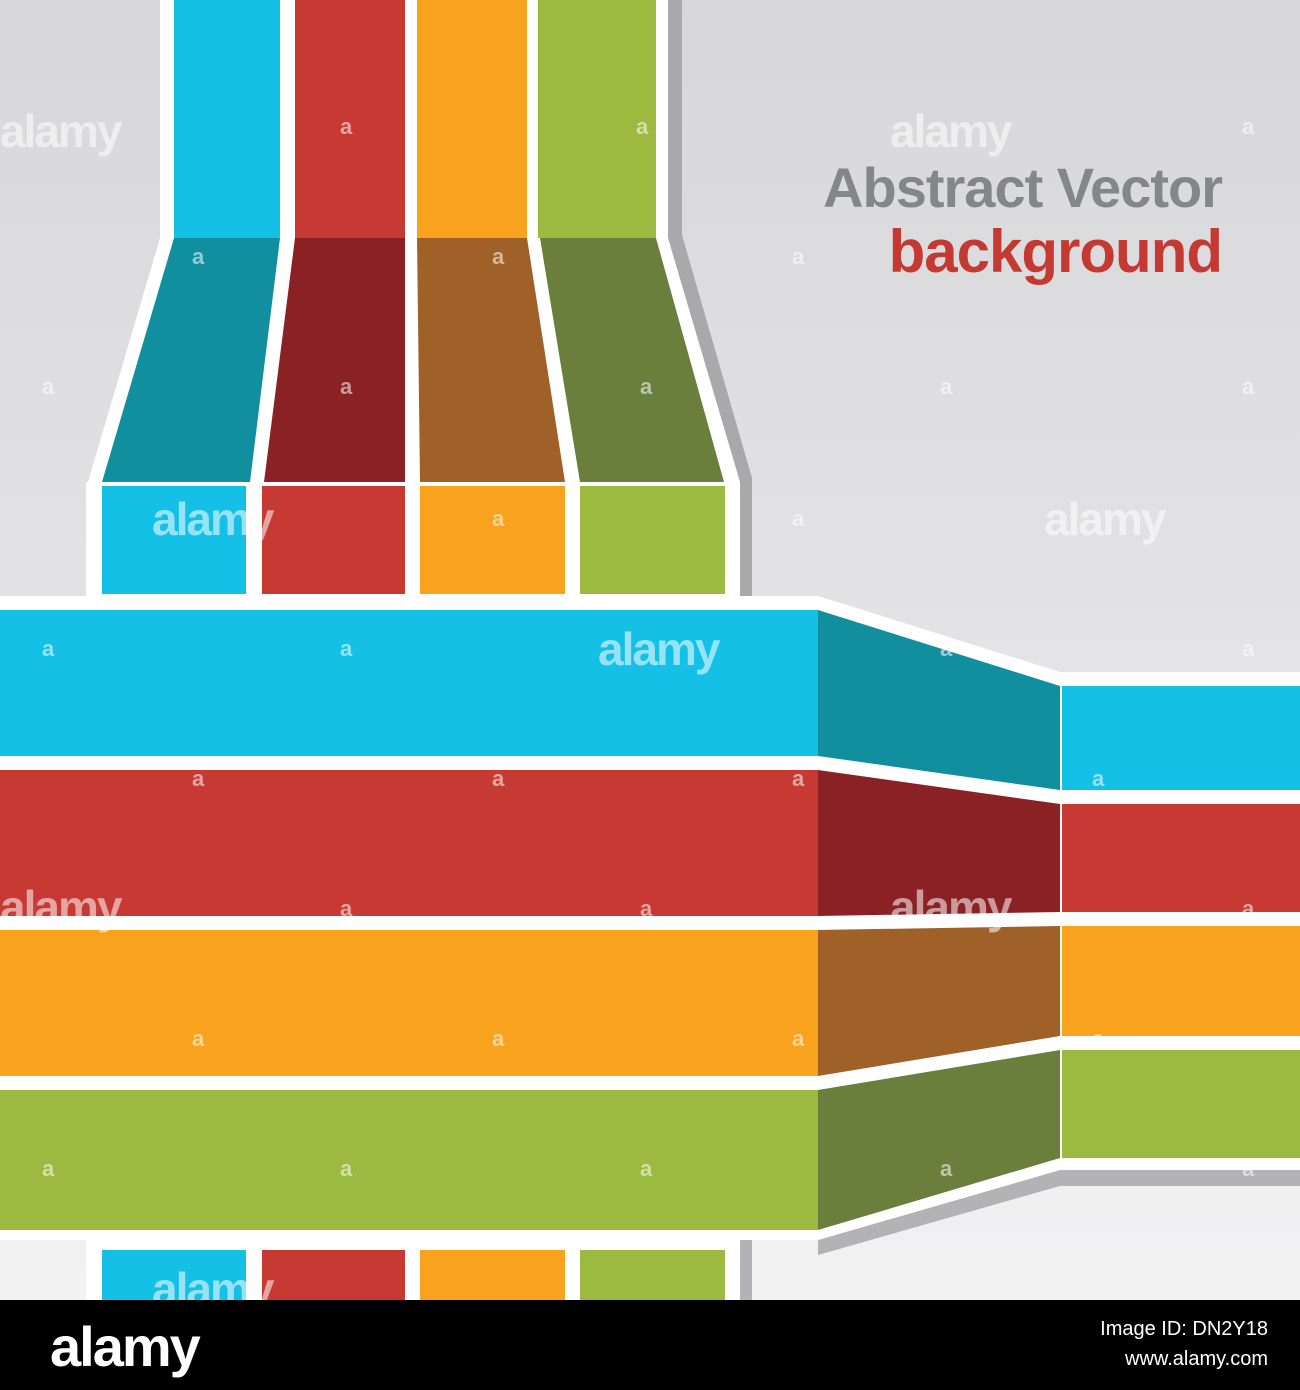  I want to click on title-block: Abstract Vector background, so click(1023, 220).